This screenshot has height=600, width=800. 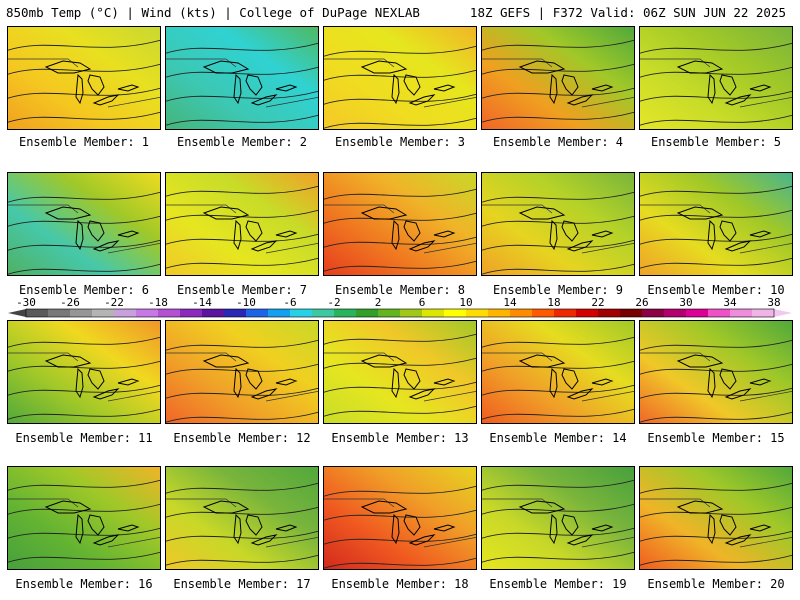 I want to click on member-label: Ensemble Member: 9, so click(x=558, y=290).